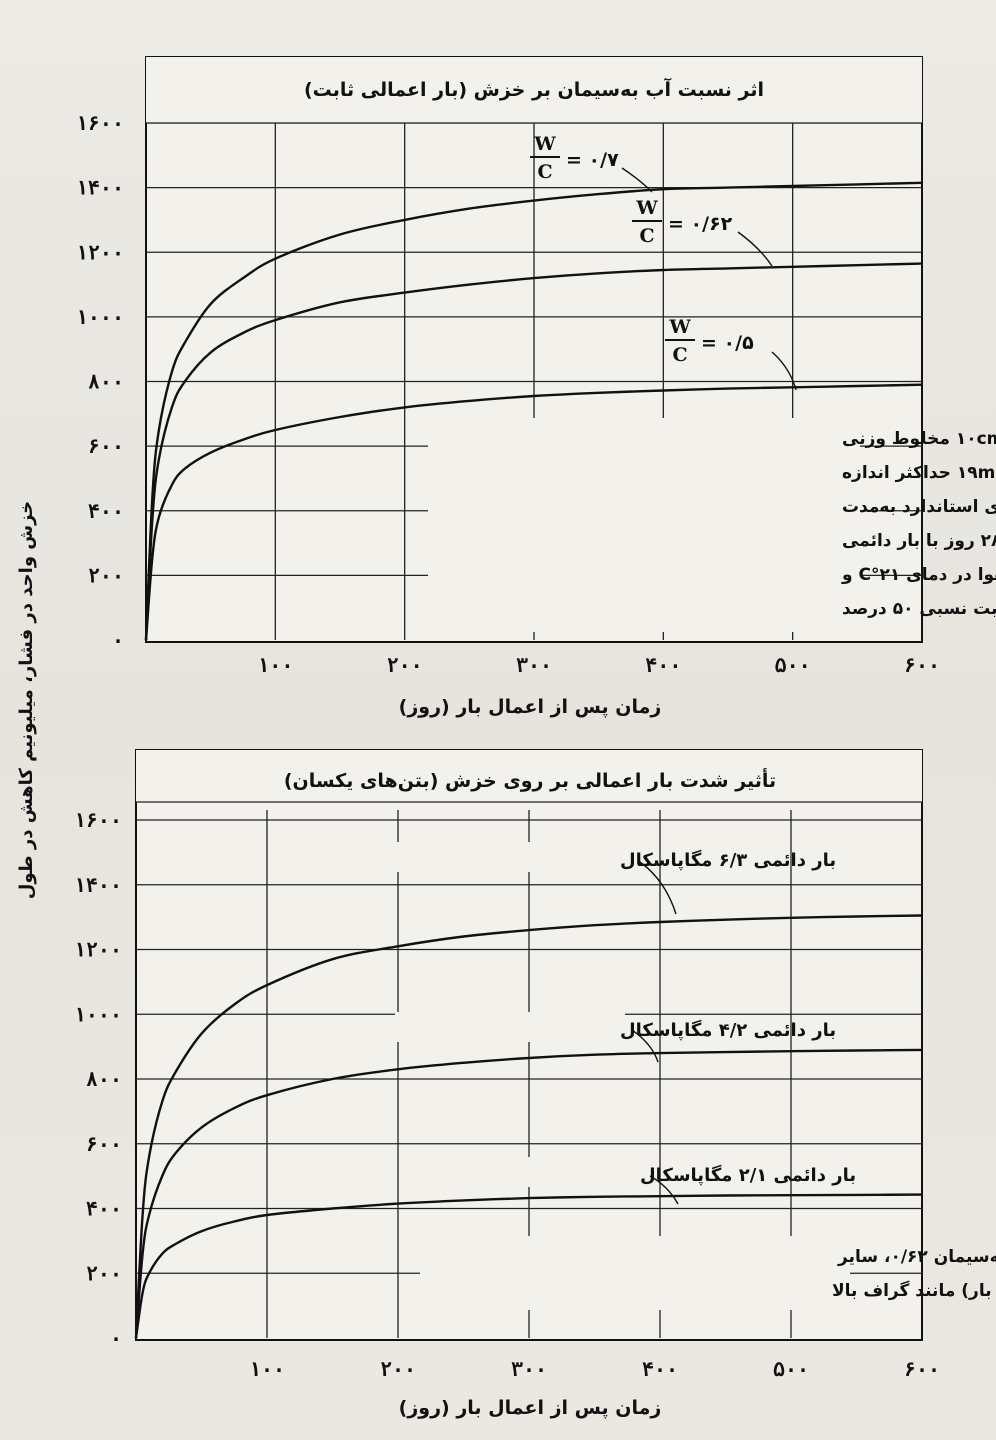 The width and height of the screenshot is (996, 1440). Describe the element at coordinates (645, 1046) in the screenshot. I see `series-label-load-42-leader` at that location.